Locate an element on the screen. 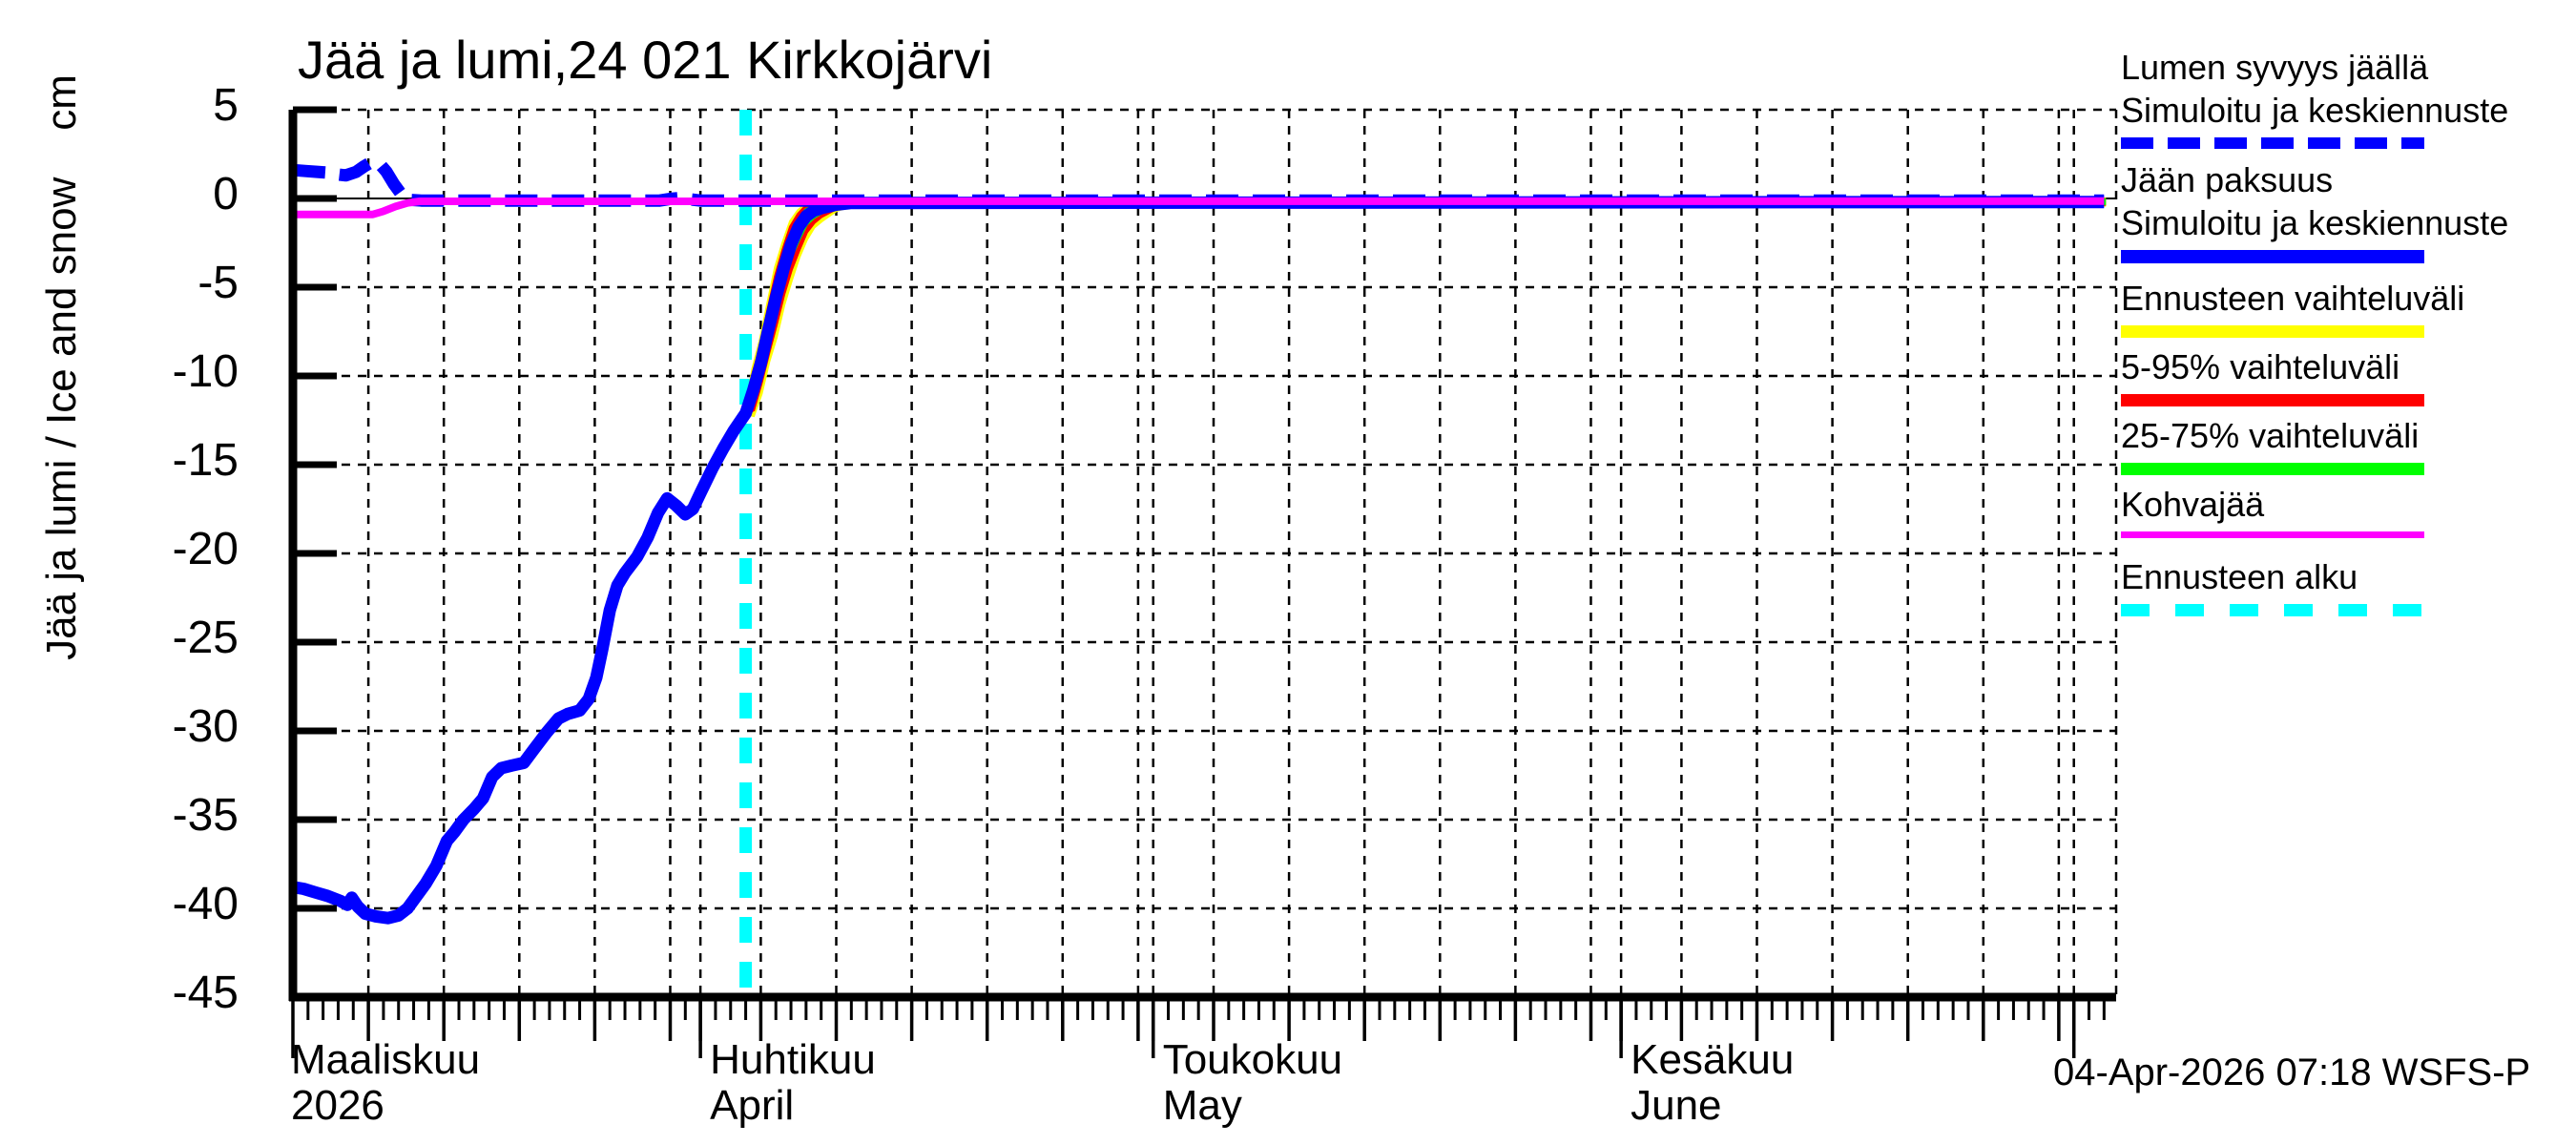 The height and width of the screenshot is (1145, 2576). kohvajaa-line is located at coordinates (1199, 208).